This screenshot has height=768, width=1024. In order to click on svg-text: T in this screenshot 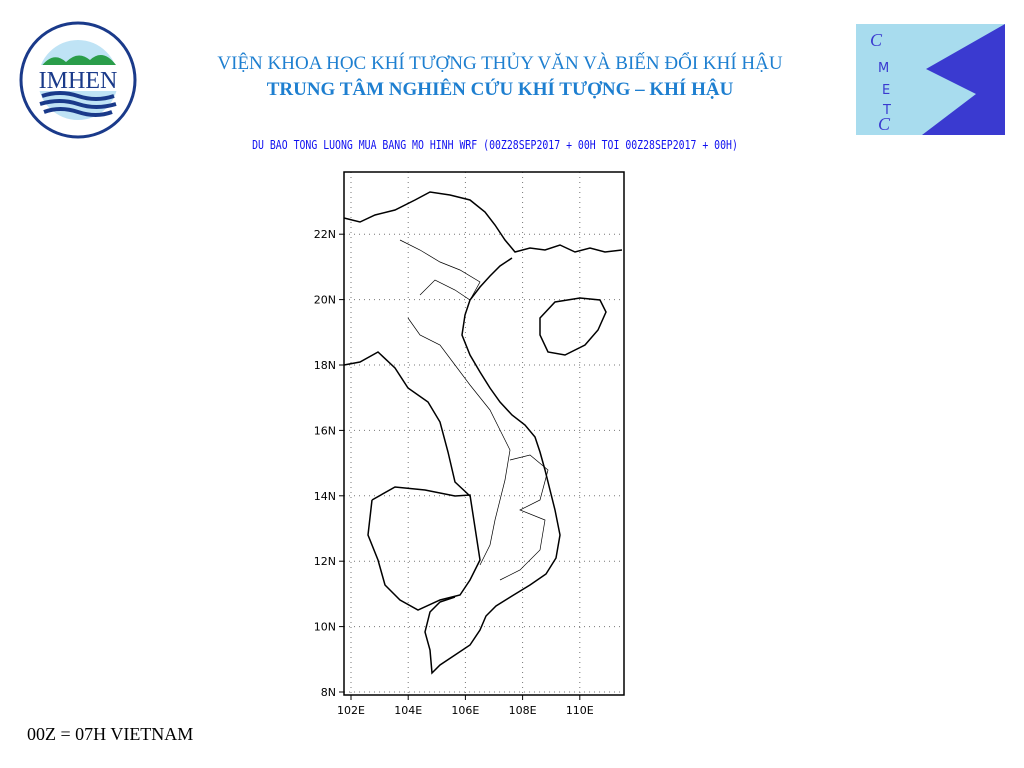, I will do `click(886, 110)`.